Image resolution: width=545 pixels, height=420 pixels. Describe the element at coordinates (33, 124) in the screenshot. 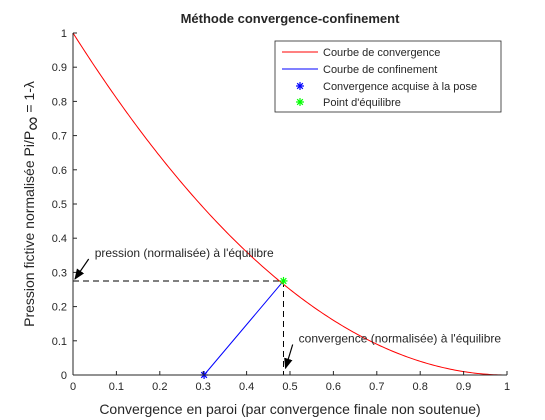

I see `y-axis-label-sub: ∞` at that location.